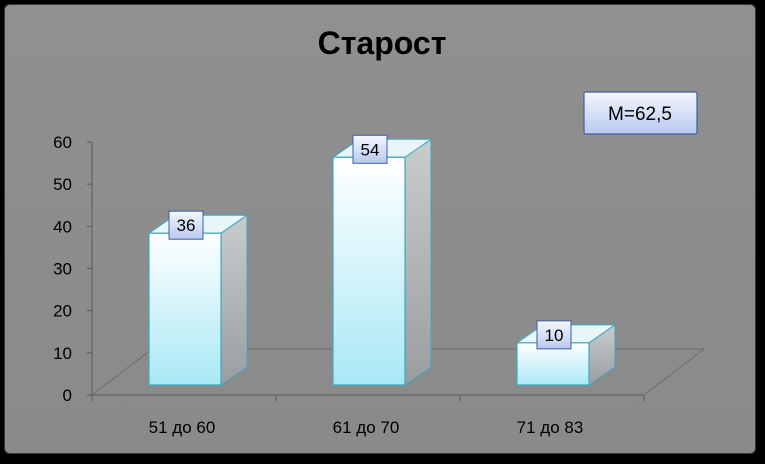 The image size is (765, 464). I want to click on y-tick-labels: 0 10 20 30 40 50 60, so click(62, 269).